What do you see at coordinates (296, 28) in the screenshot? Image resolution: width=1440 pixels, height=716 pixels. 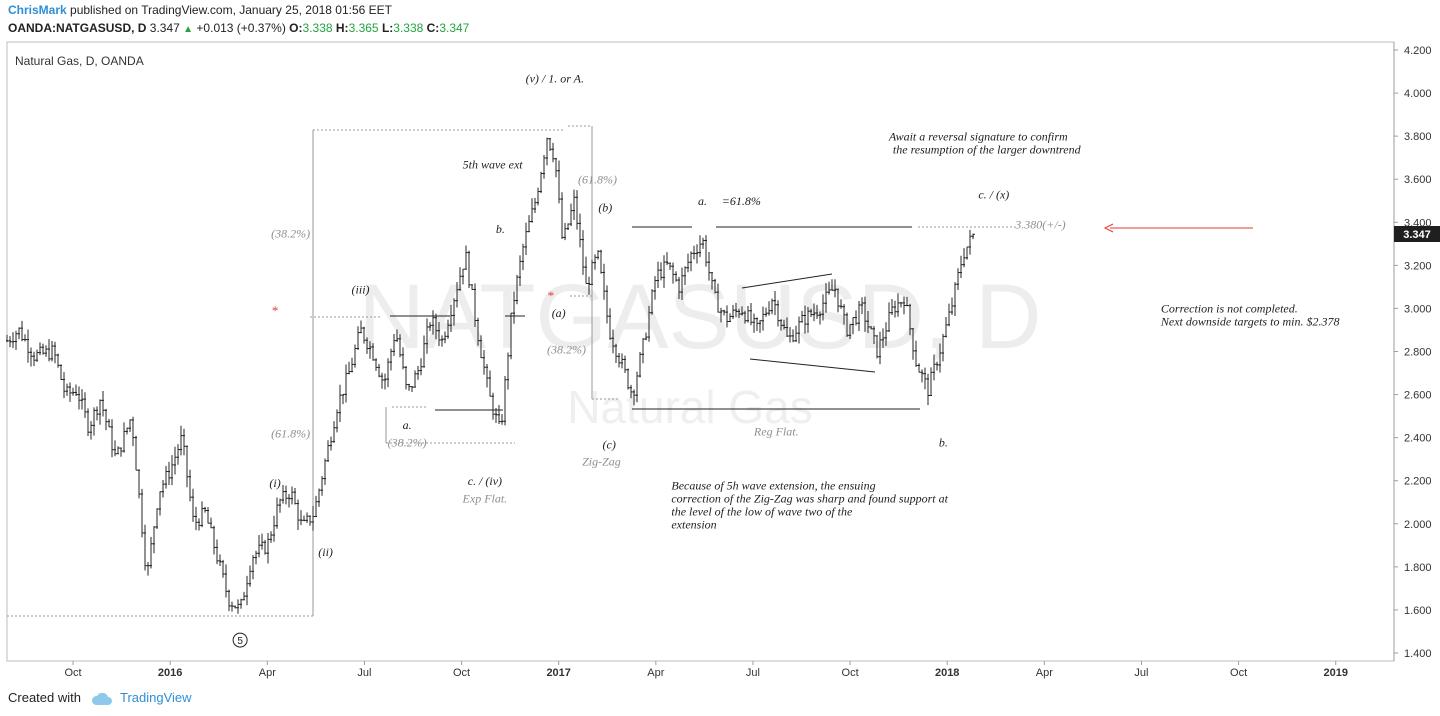 I see `open-label: O:` at bounding box center [296, 28].